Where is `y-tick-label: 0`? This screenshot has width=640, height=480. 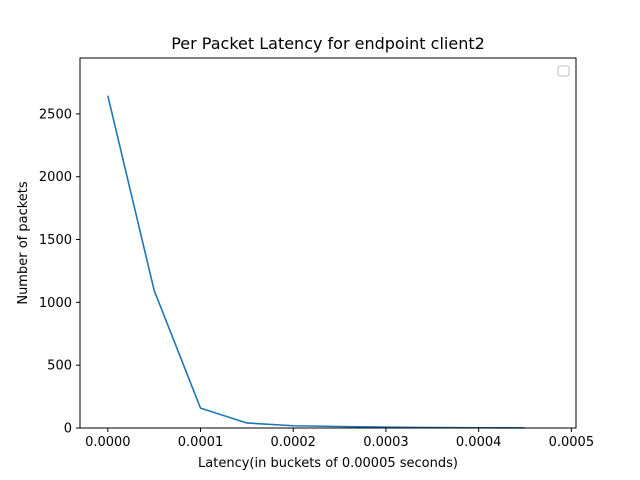
y-tick-label: 0 is located at coordinates (68, 429).